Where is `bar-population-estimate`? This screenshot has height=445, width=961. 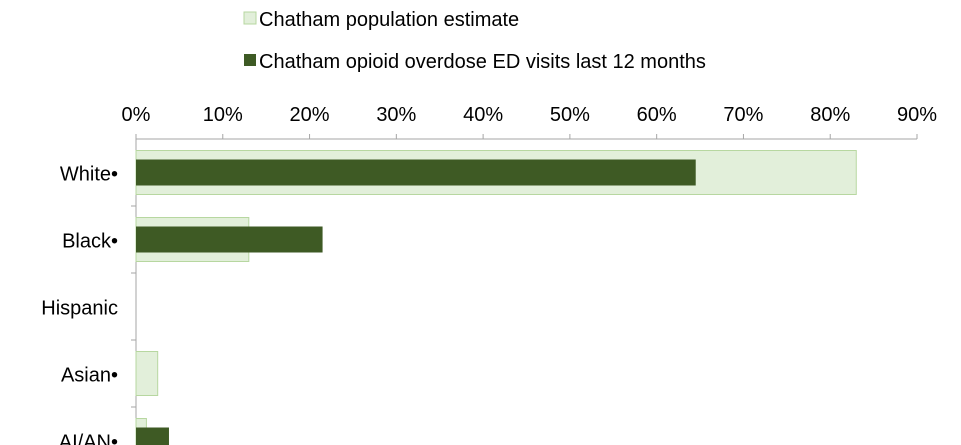 bar-population-estimate is located at coordinates (147, 373).